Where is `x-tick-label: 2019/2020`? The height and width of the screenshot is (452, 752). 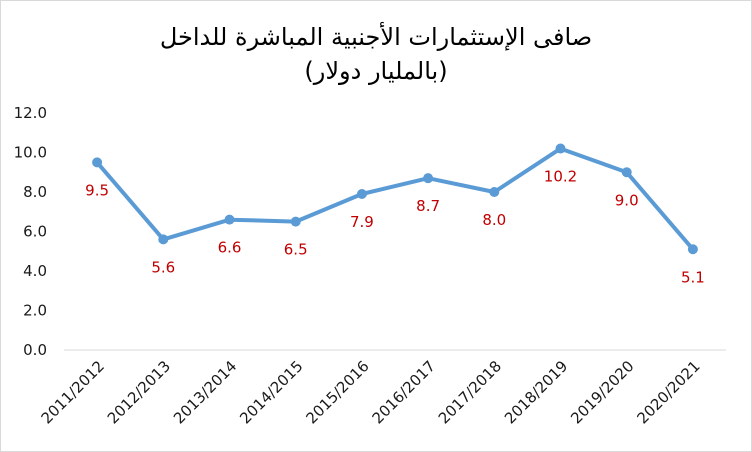
x-tick-label: 2019/2020 is located at coordinates (602, 392).